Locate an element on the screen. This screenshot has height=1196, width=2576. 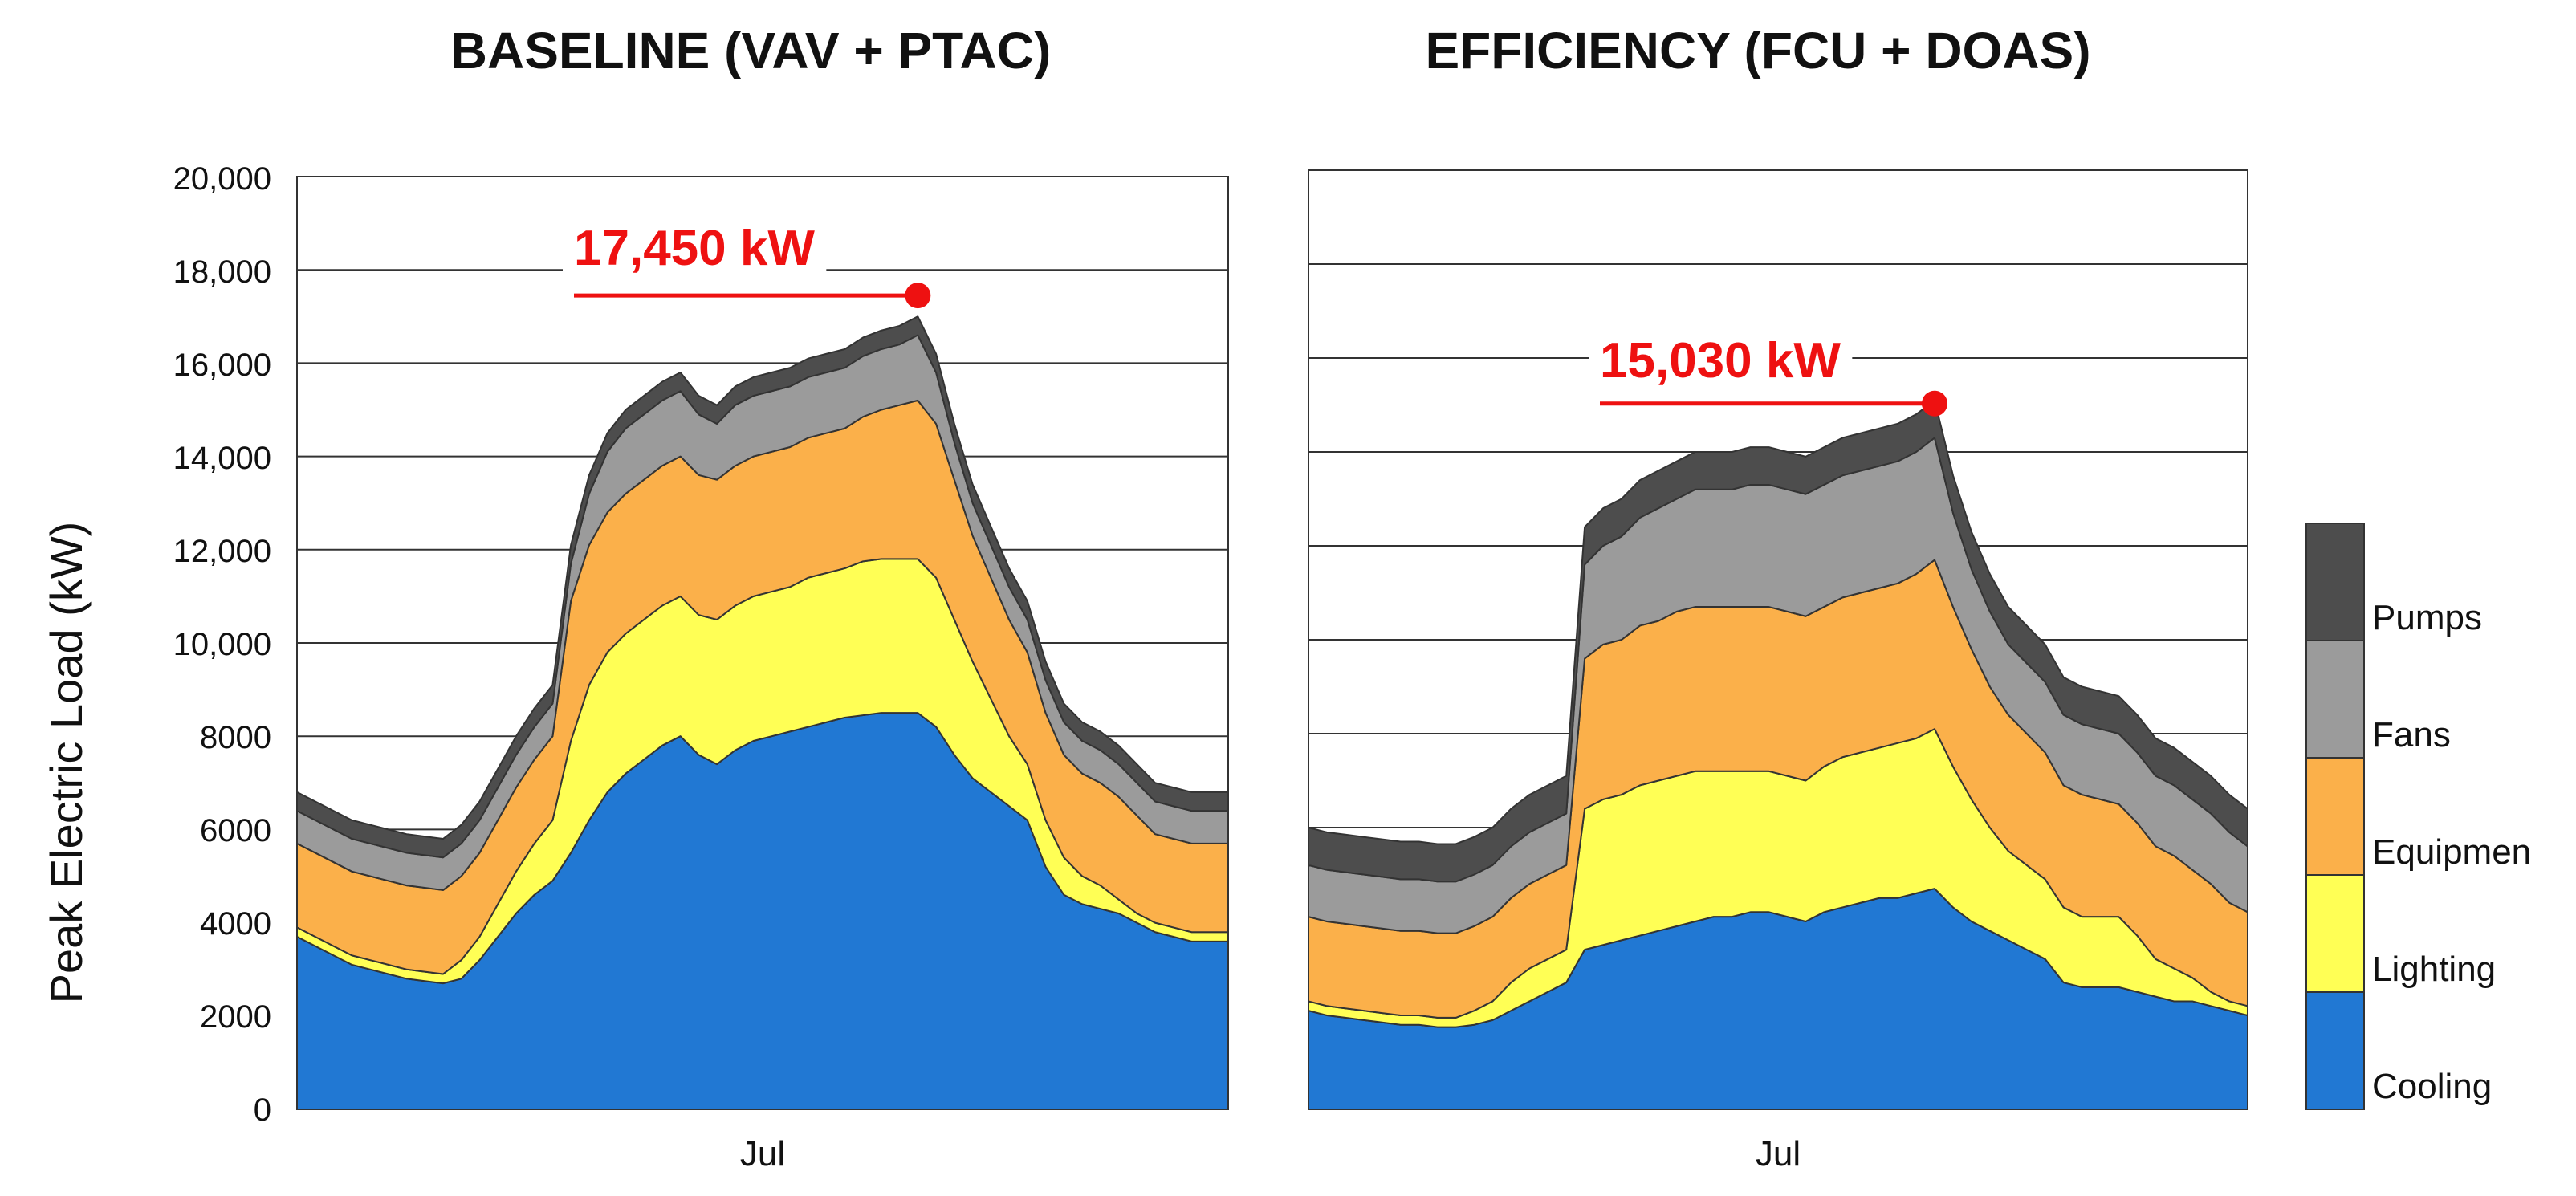
y-axis-label: Peak Electric Load (kW) is located at coordinates (67, 763).